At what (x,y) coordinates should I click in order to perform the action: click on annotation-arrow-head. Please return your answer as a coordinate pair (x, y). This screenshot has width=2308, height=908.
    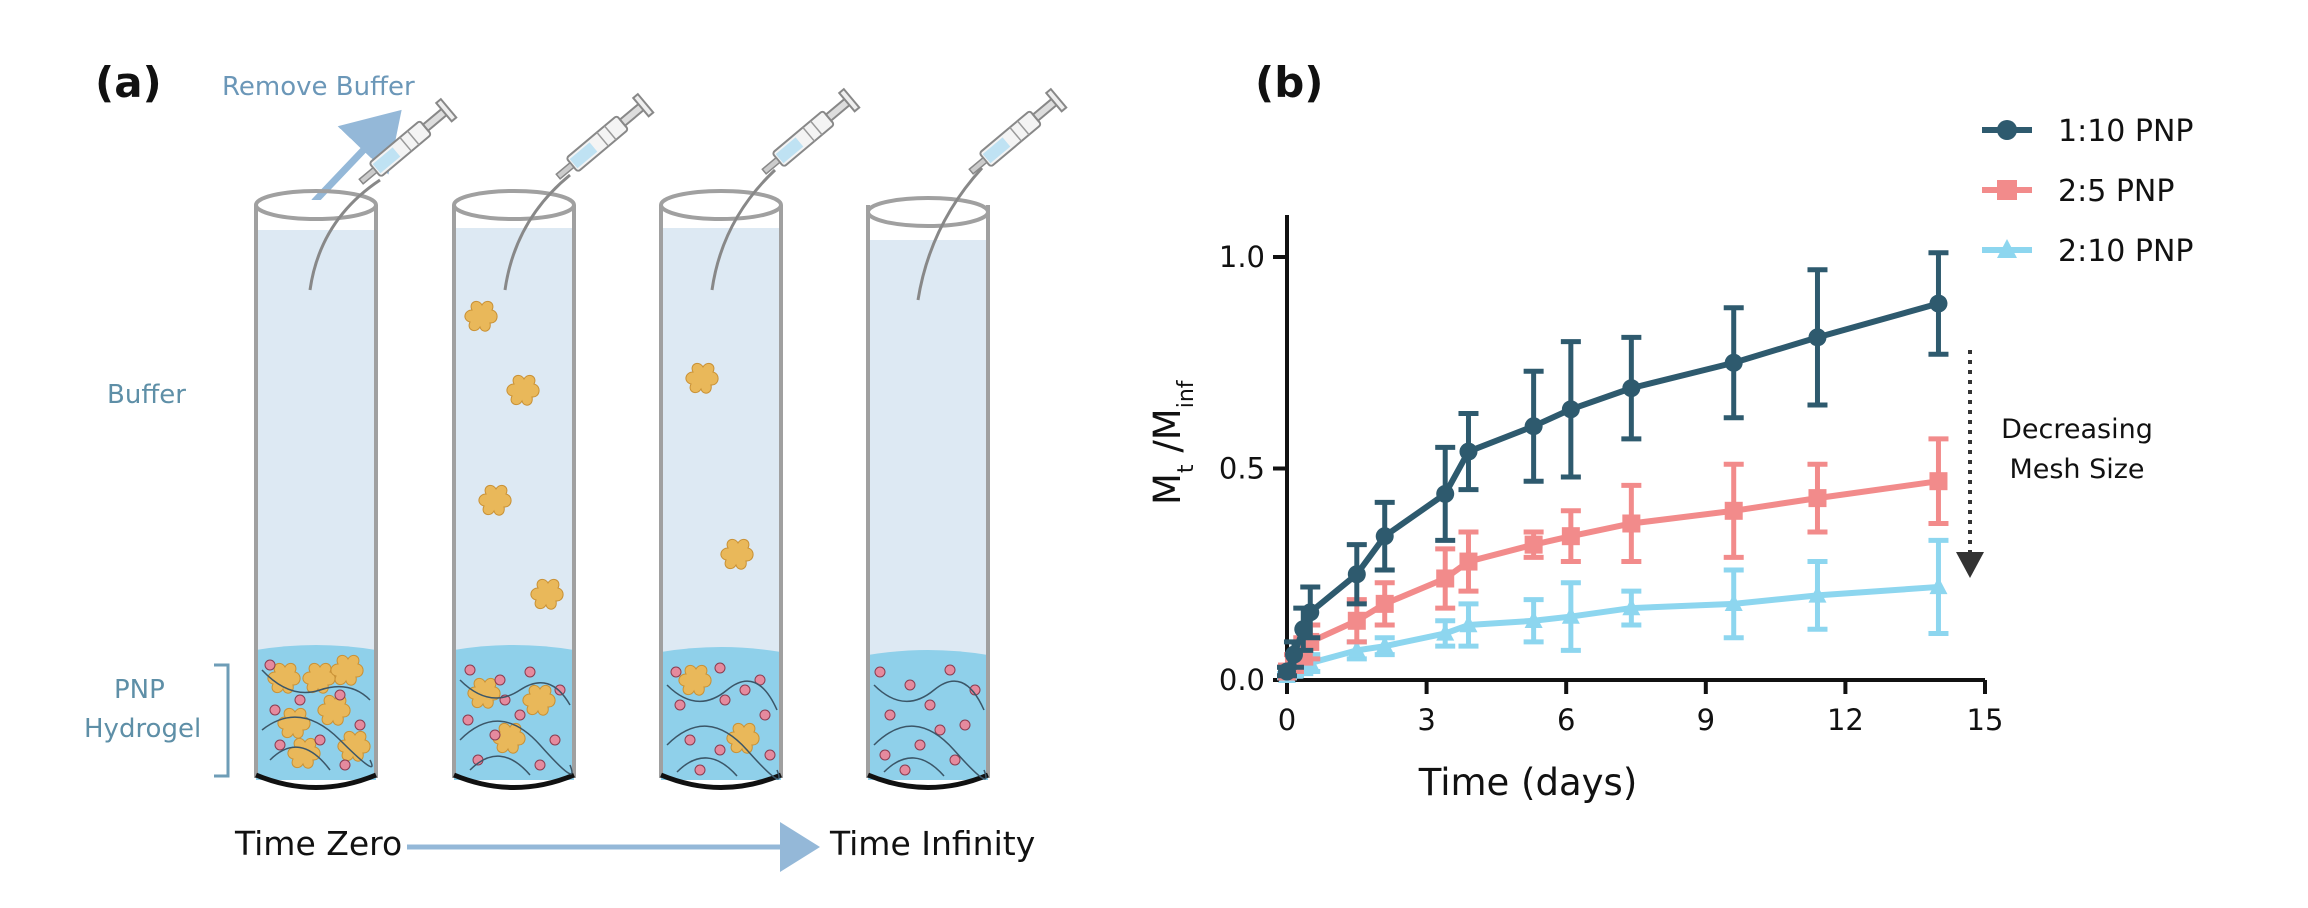
    Looking at the image, I should click on (1970, 565).